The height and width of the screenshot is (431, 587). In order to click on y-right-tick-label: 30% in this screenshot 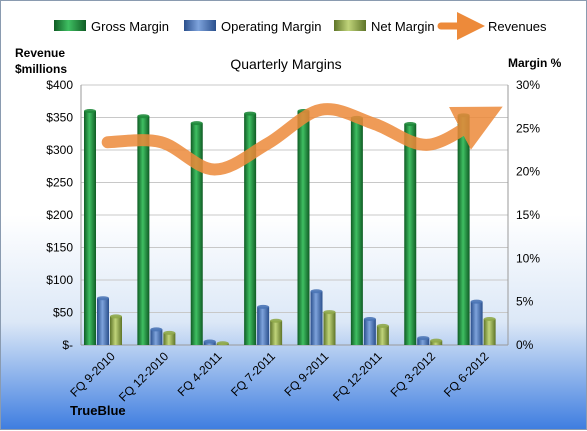, I will do `click(528, 85)`.